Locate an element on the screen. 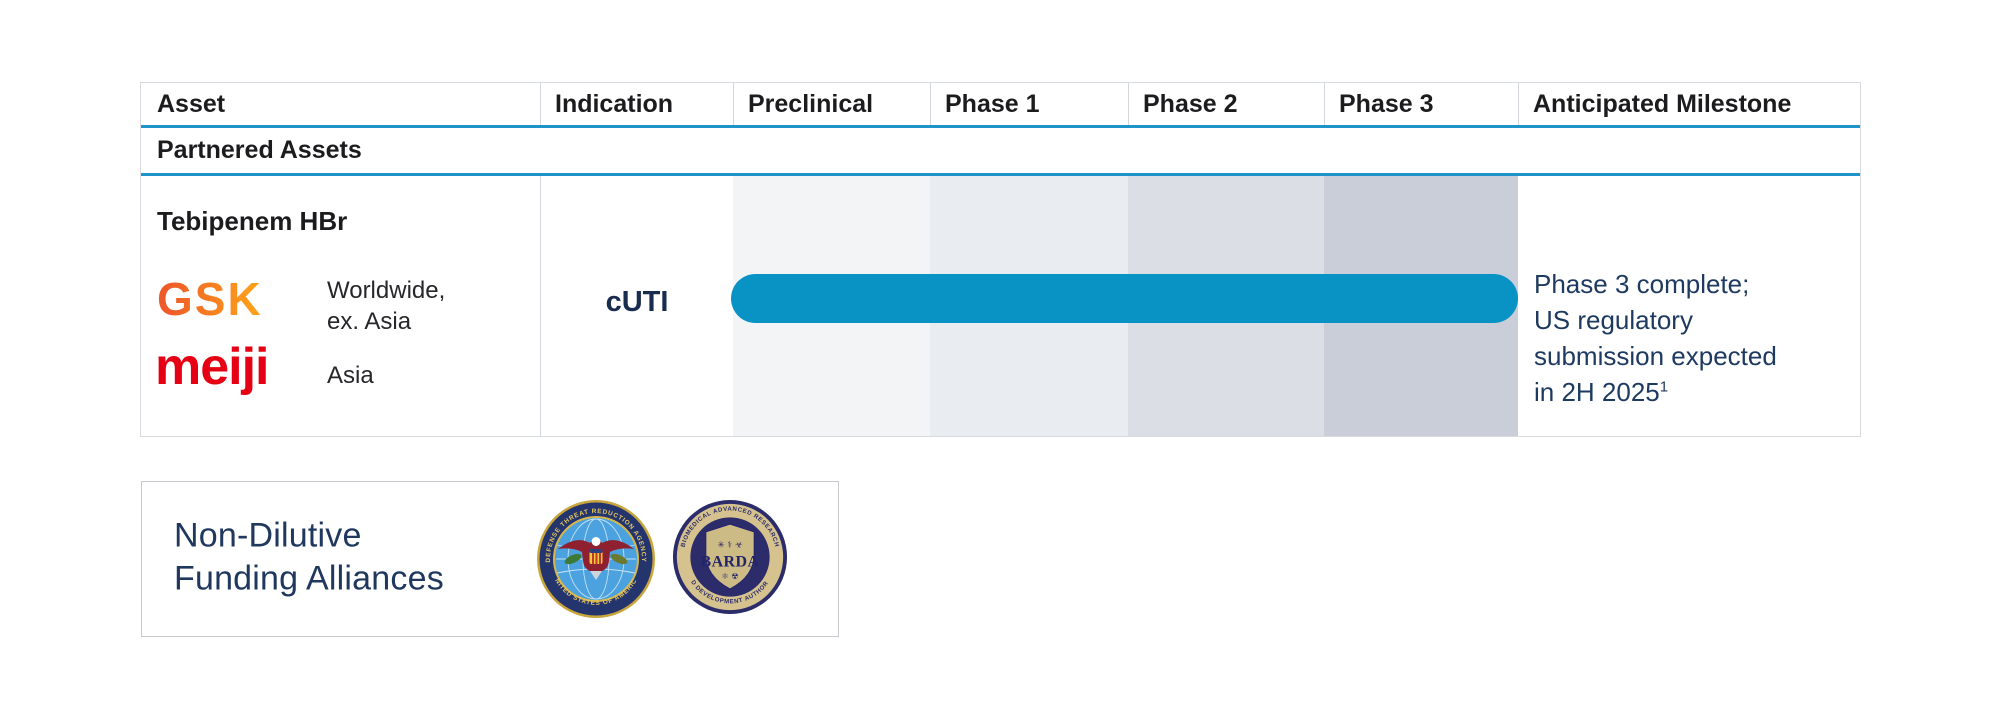  indication-cell: cUTI is located at coordinates (637, 306).